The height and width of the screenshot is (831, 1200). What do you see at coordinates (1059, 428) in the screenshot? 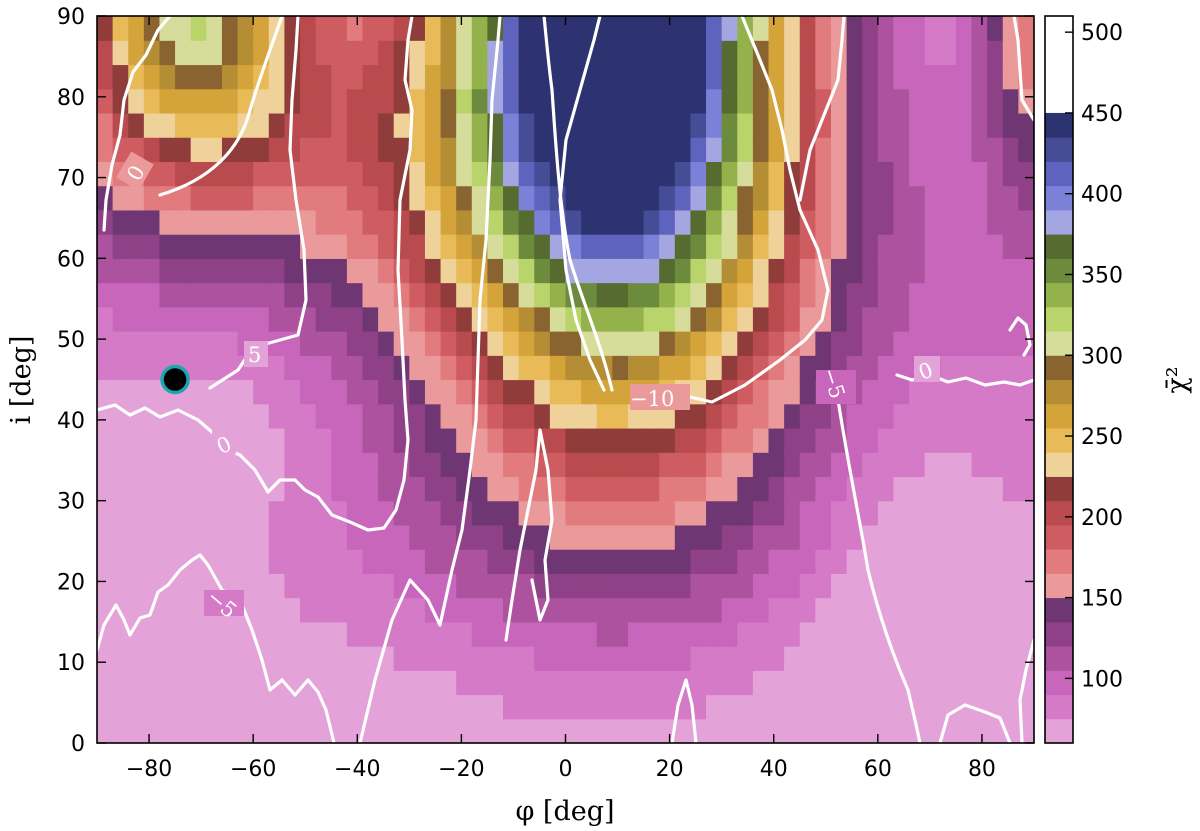
I see `colorbar-bands` at bounding box center [1059, 428].